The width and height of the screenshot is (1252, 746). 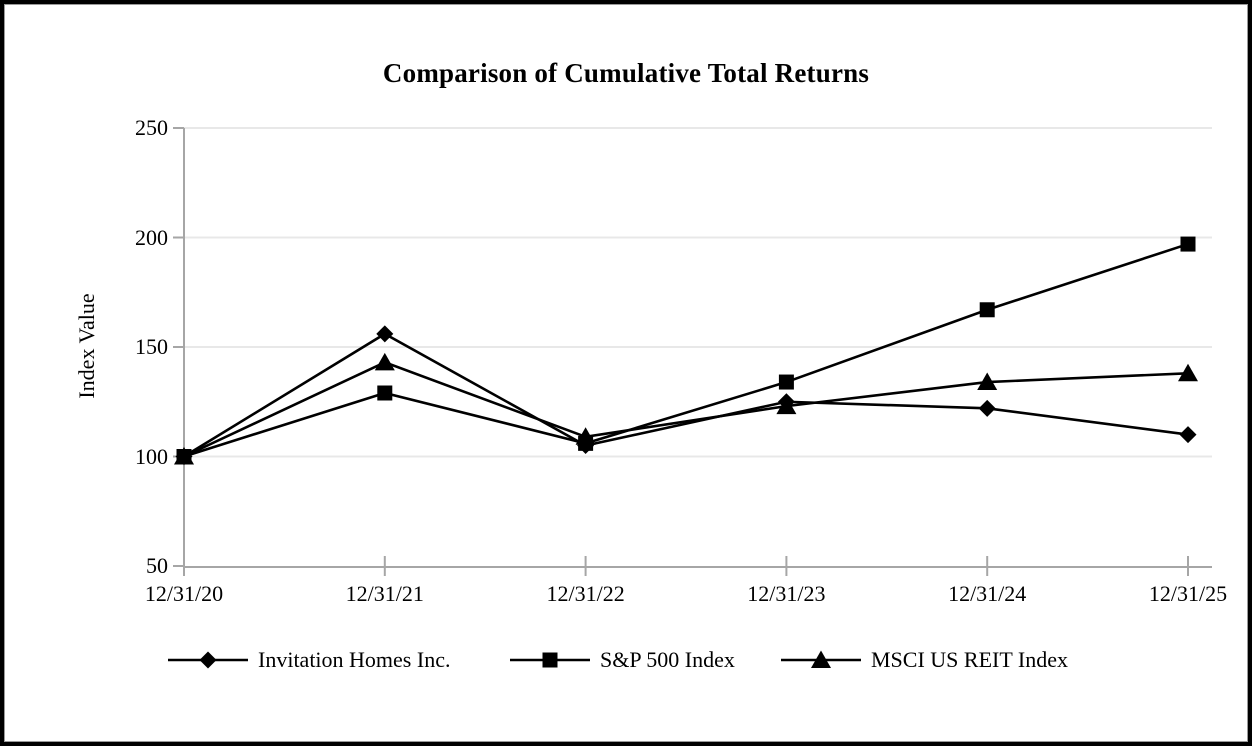 I want to click on legend-label: S&P 500 Index, so click(x=667, y=659).